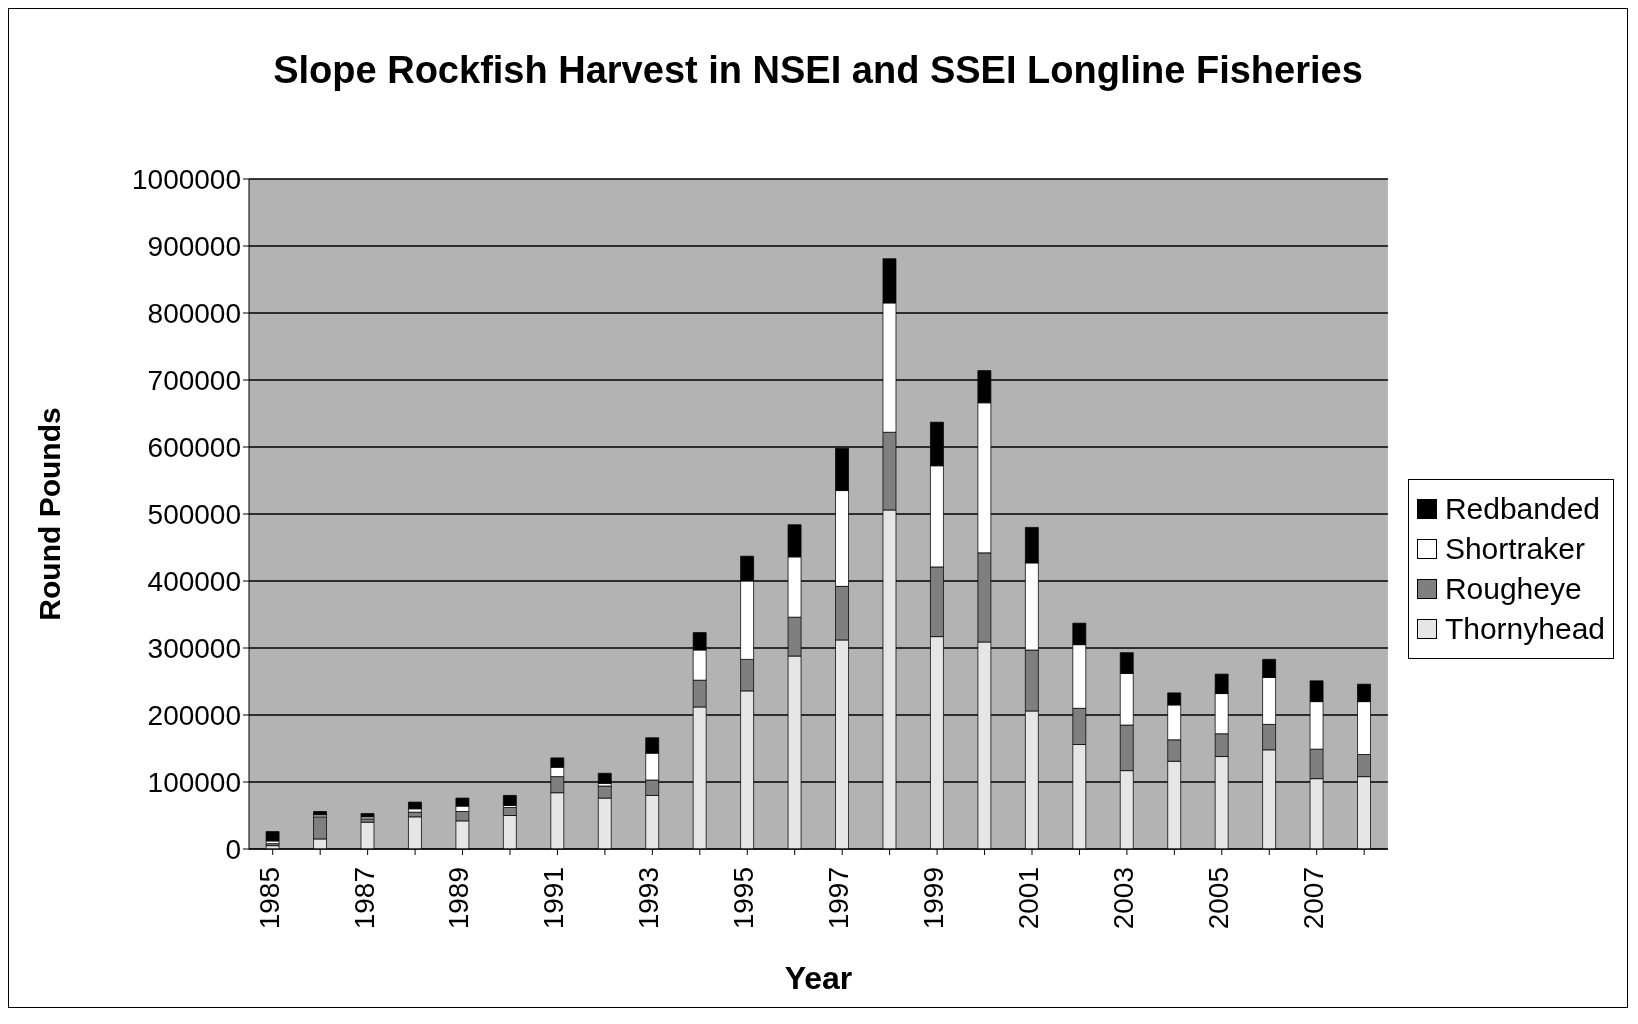 The height and width of the screenshot is (1024, 1638). Describe the element at coordinates (459, 898) in the screenshot. I see `x-tick-label: 1989` at that location.